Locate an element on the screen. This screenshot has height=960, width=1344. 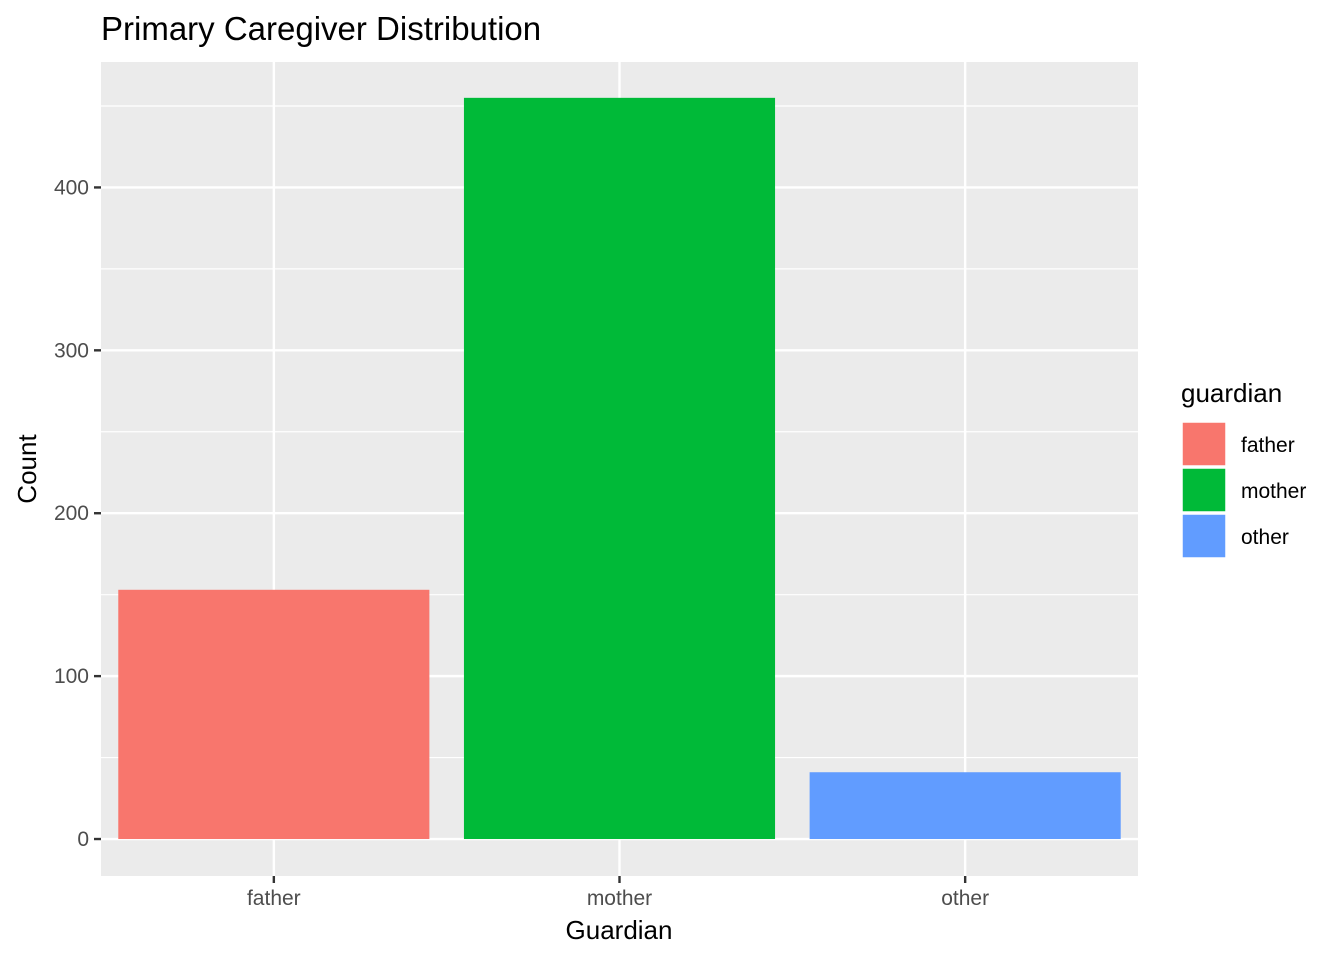
legend-label-mother: mother is located at coordinates (1273, 491).